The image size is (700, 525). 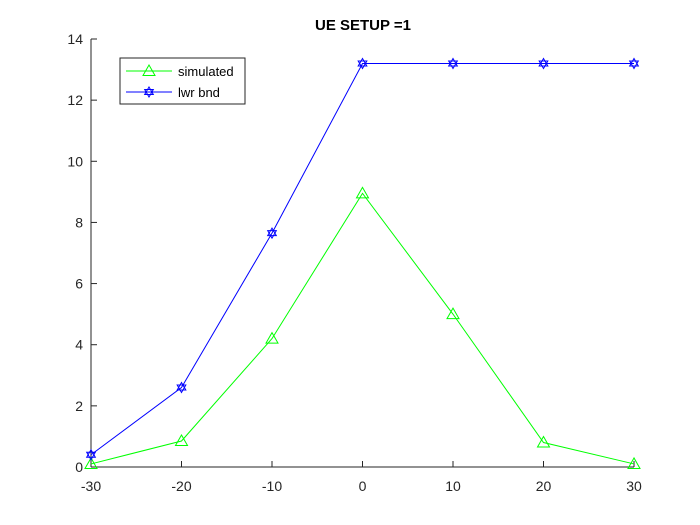 What do you see at coordinates (363, 486) in the screenshot?
I see `x-tick-label: 0` at bounding box center [363, 486].